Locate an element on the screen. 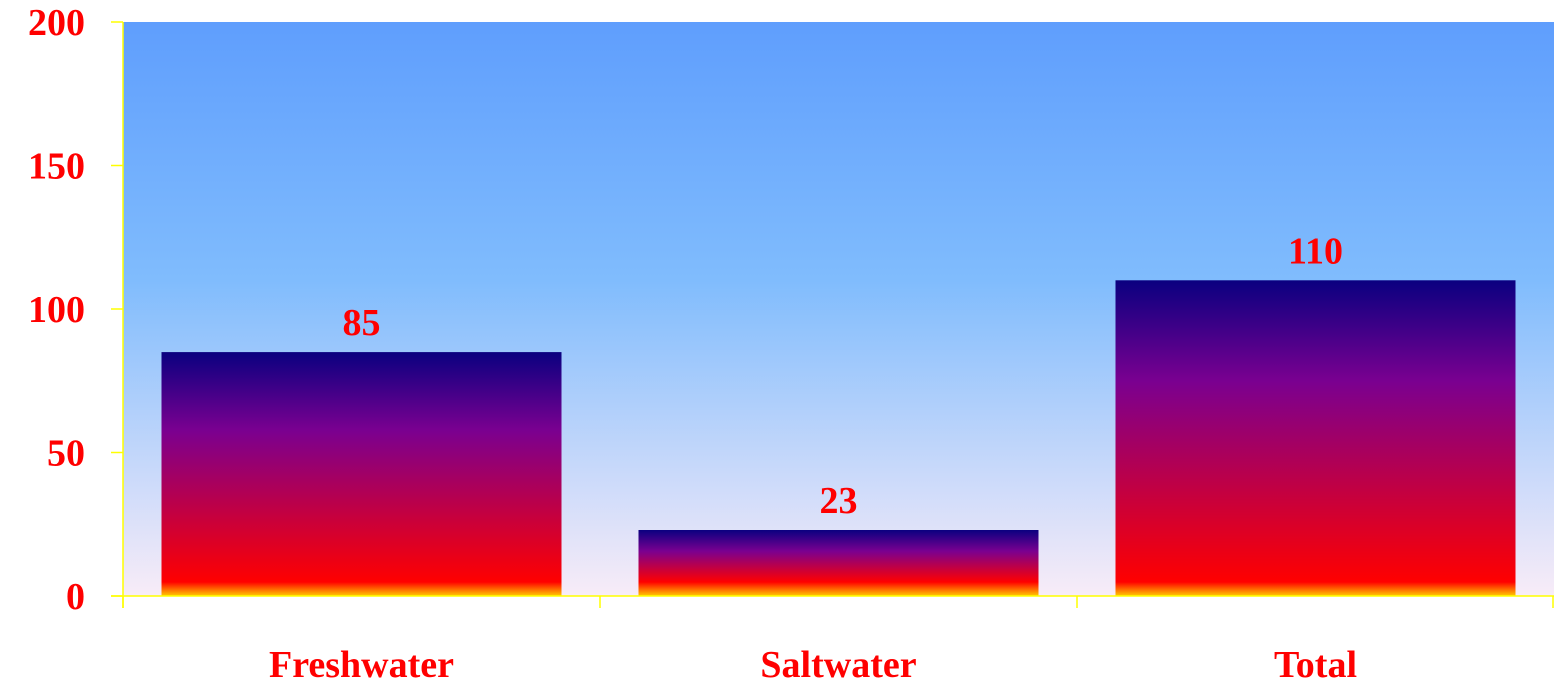 This screenshot has height=683, width=1554. data-label-saltwater: 23 is located at coordinates (839, 501).